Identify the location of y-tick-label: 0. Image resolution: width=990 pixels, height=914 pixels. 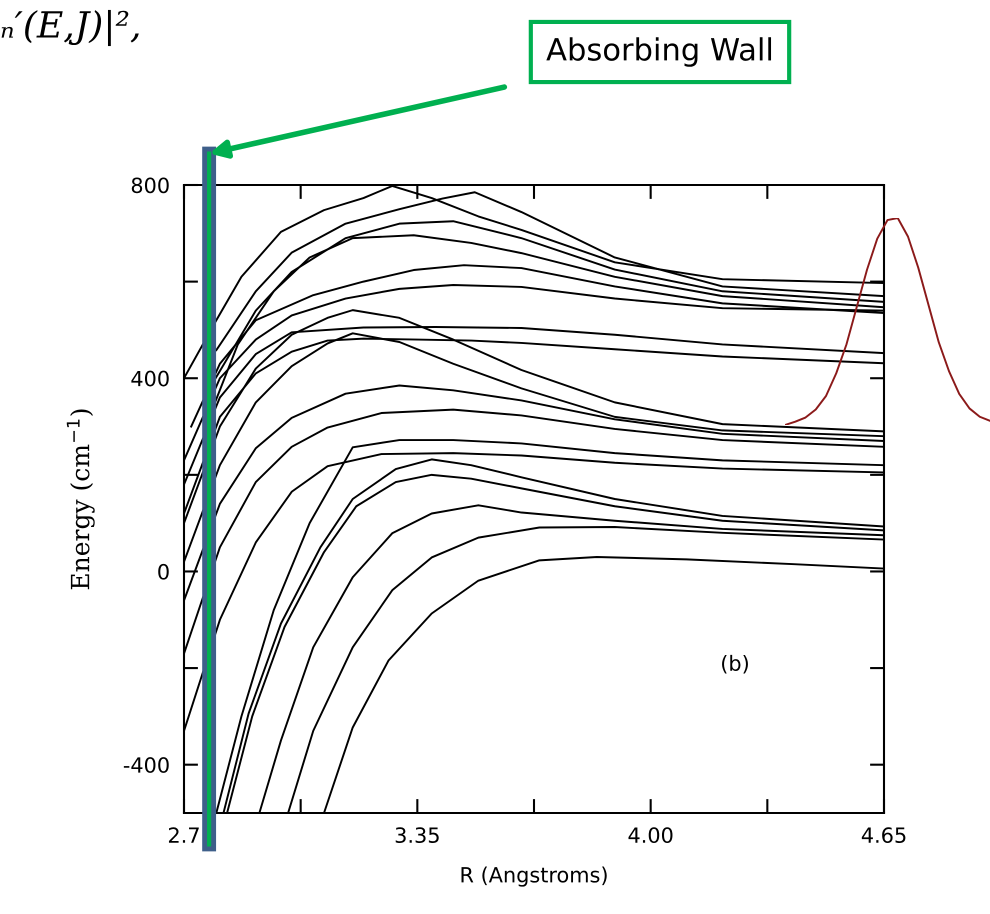
(163, 572).